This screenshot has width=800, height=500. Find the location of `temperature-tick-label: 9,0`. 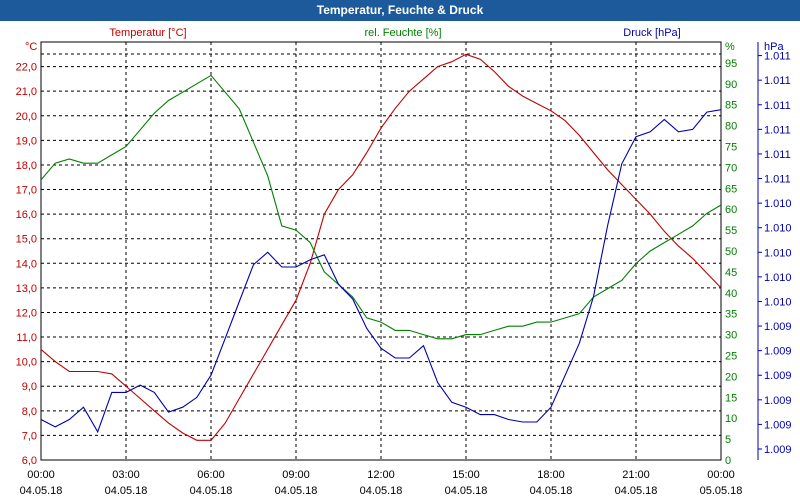

temperature-tick-label: 9,0 is located at coordinates (29, 387).